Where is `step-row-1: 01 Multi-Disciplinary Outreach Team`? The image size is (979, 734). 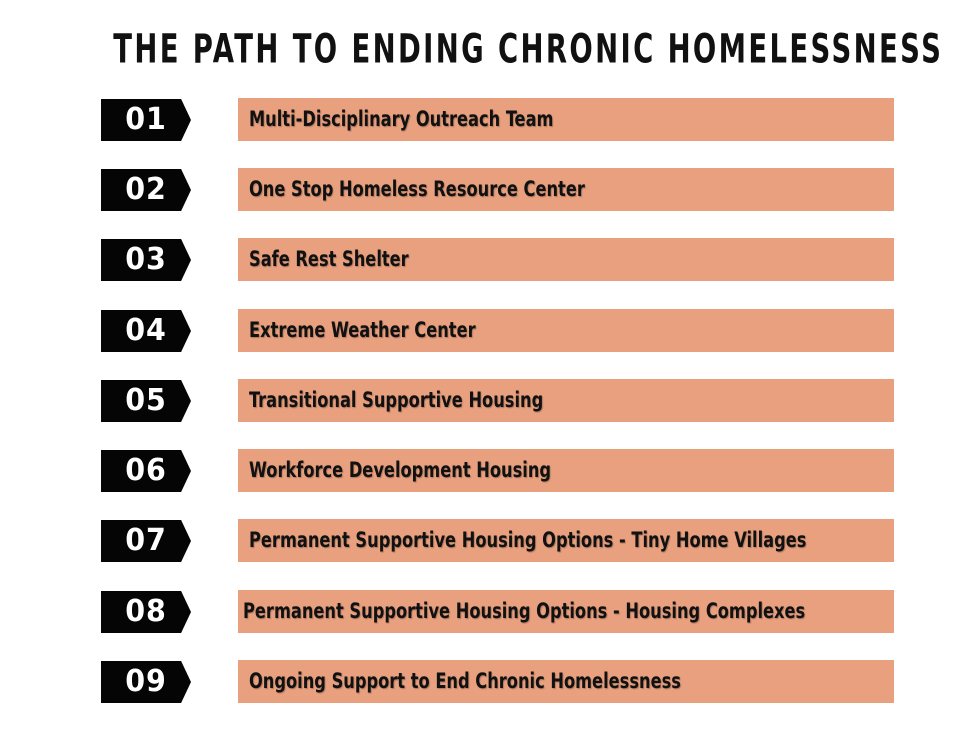 step-row-1: 01 Multi-Disciplinary Outreach Team is located at coordinates (489, 120).